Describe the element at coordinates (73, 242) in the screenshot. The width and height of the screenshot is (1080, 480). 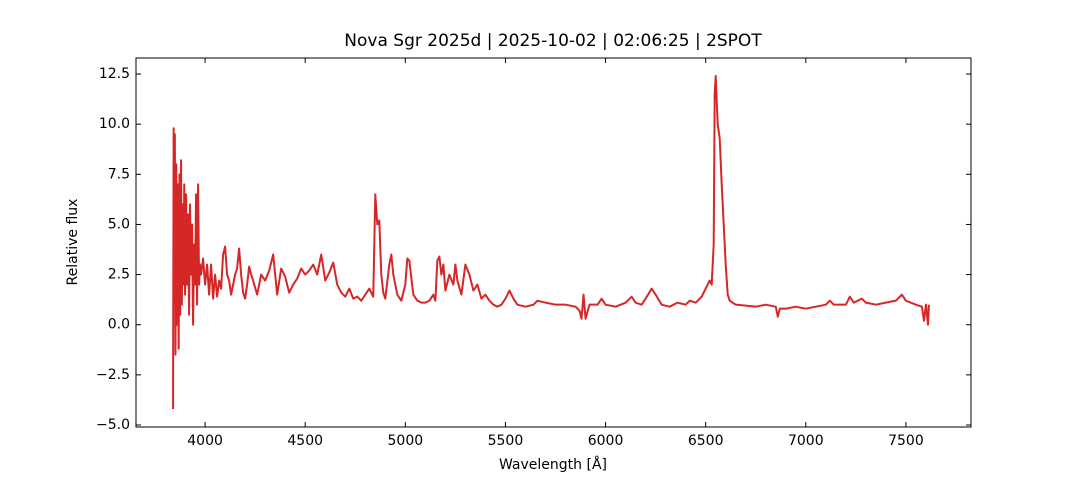
I see `y-axis-label: Relative flux` at that location.